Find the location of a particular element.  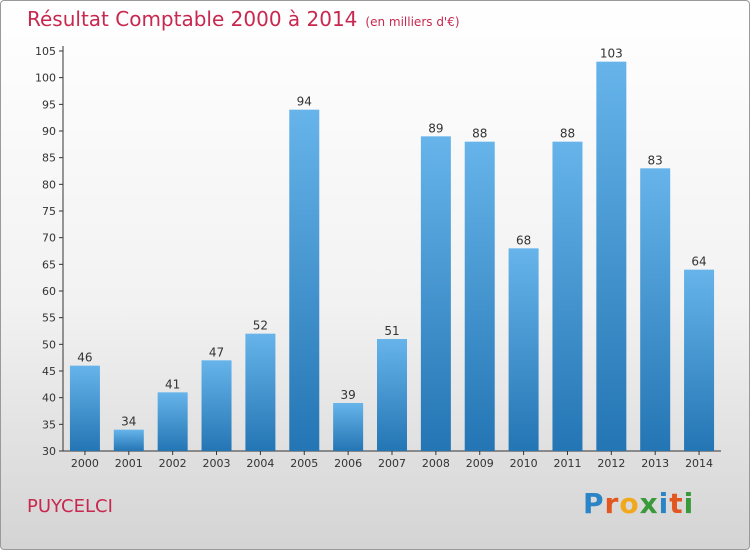

x-tick-label: 2007 is located at coordinates (392, 463).